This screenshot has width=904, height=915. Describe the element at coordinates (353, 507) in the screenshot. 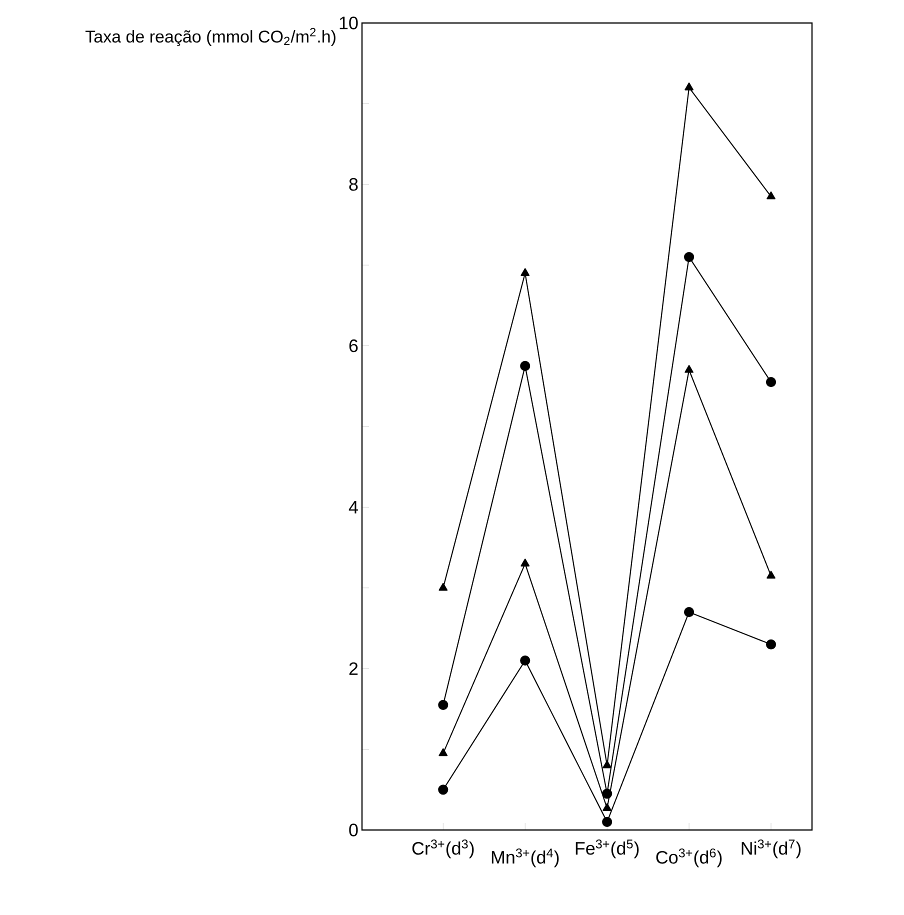

I see `y-tick-label: 4` at that location.